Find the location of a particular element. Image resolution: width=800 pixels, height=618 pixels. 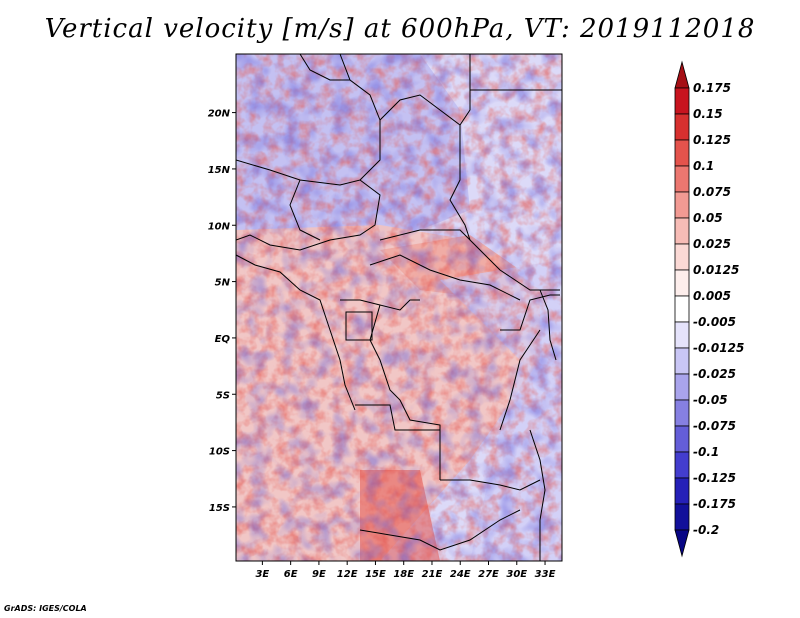

y-tick-label: 10S is located at coordinates (219, 452).